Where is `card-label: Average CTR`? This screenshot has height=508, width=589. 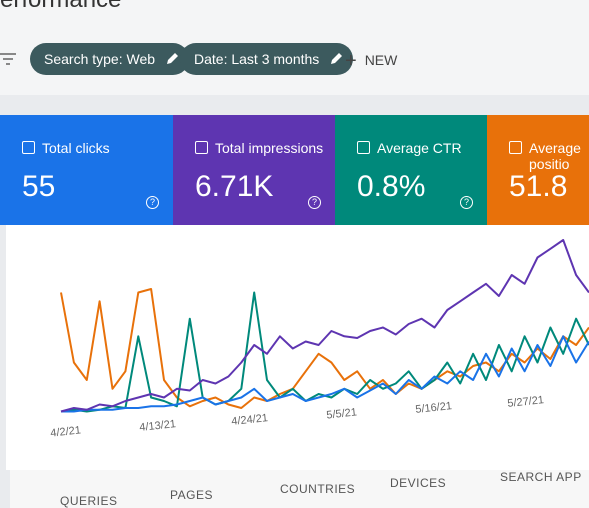 card-label: Average CTR is located at coordinates (409, 148).